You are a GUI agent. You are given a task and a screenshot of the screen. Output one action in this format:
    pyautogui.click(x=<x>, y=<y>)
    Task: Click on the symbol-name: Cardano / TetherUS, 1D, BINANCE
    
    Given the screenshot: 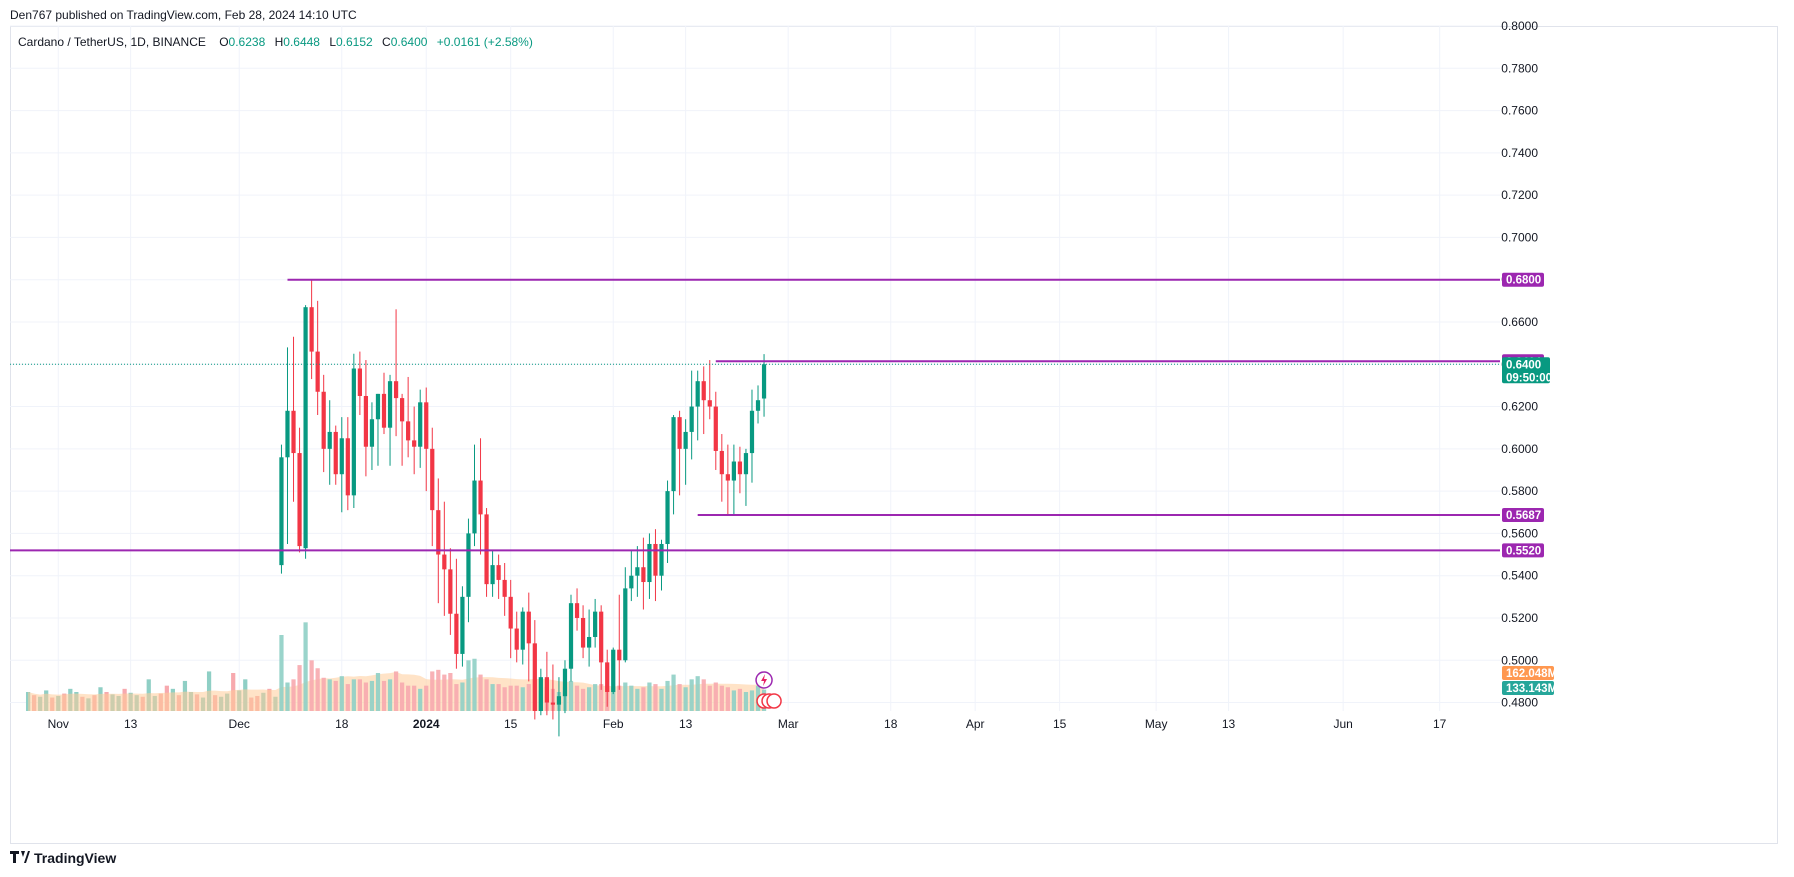 What is the action you would take?
    pyautogui.click(x=112, y=42)
    